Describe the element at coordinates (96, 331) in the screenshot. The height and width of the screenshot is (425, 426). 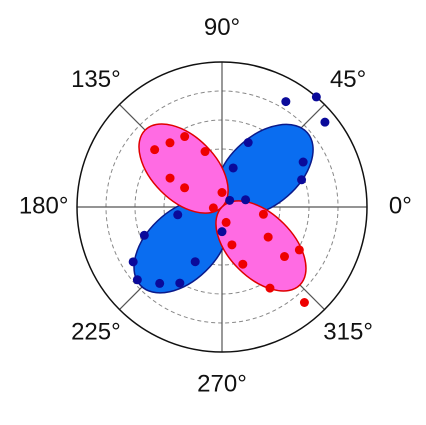
I see `theta-tick-label: 225°` at that location.